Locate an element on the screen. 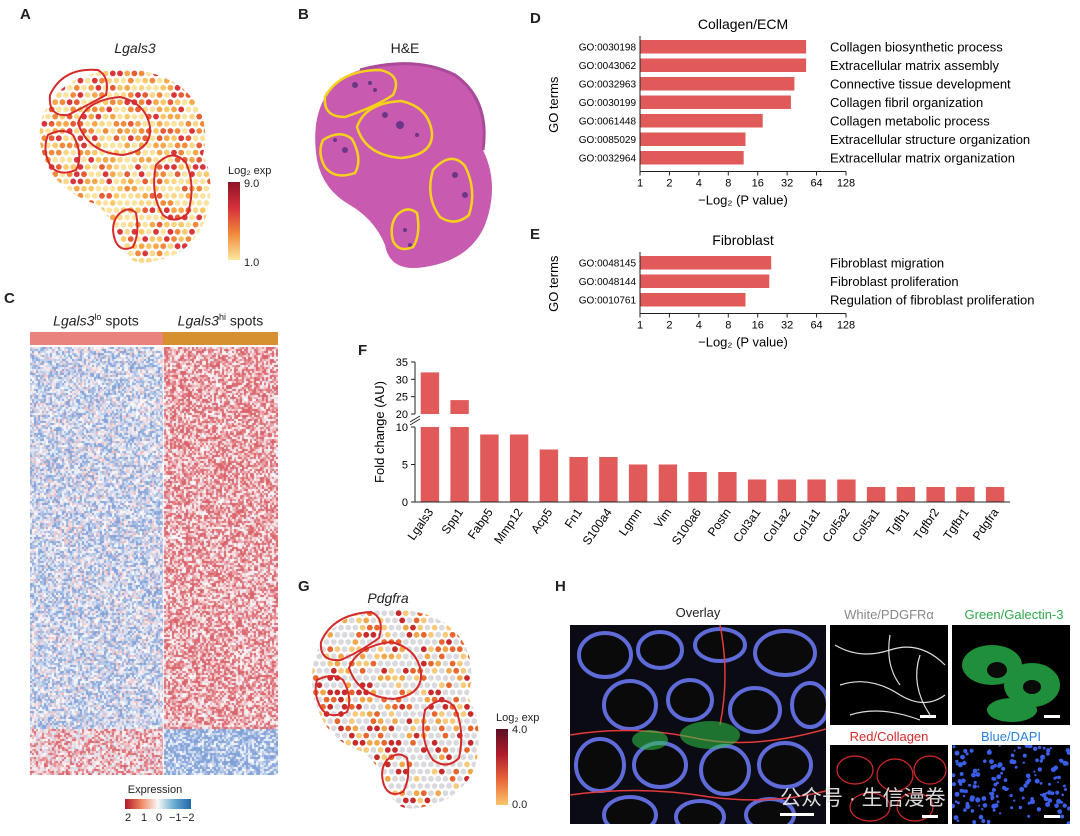  chart-d-x-tick-label: 128 is located at coordinates (846, 184).